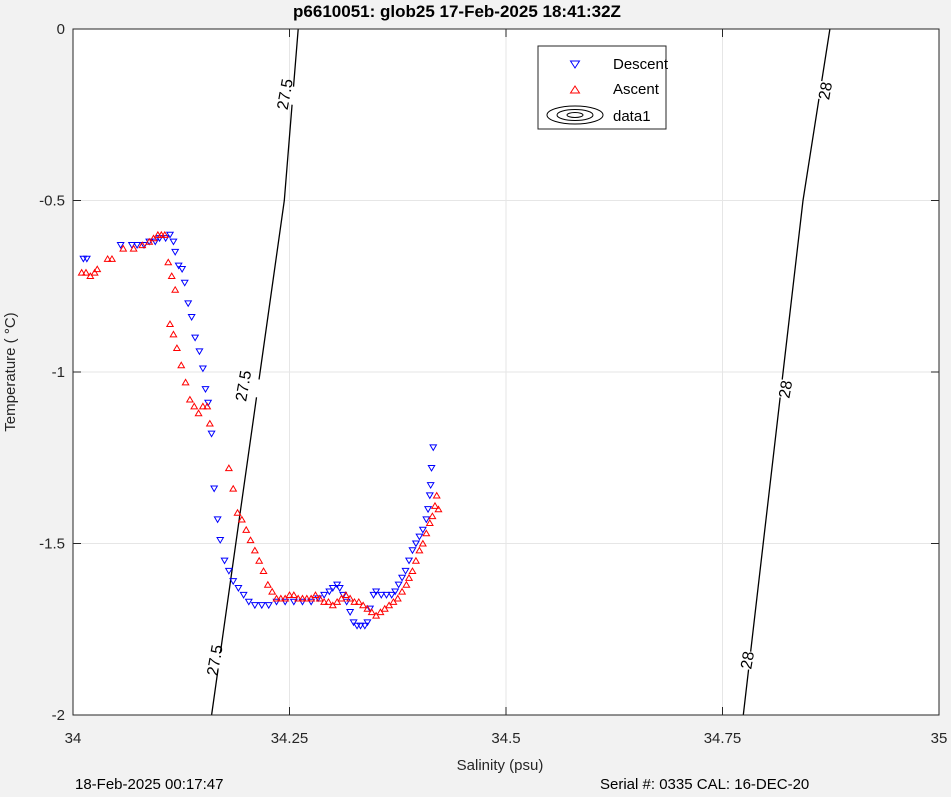 The width and height of the screenshot is (951, 797). What do you see at coordinates (641, 64) in the screenshot?
I see `legend-descent-label: Descent` at bounding box center [641, 64].